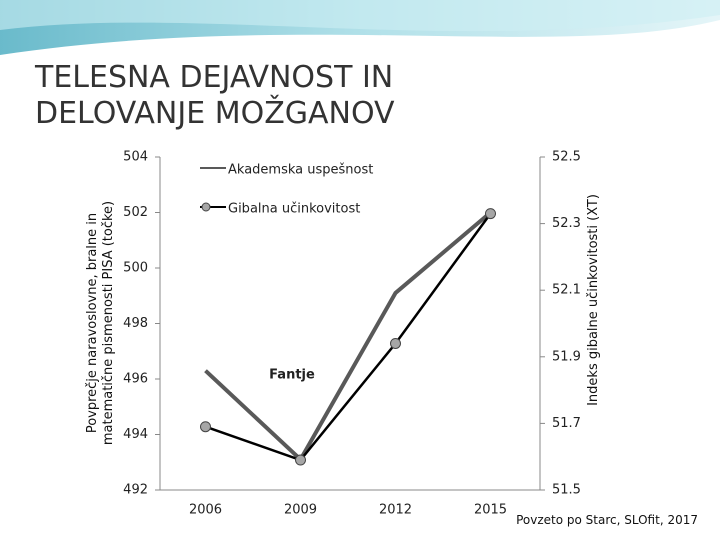 The height and width of the screenshot is (540, 720). What do you see at coordinates (607, 520) in the screenshot?
I see `source-note: Povzeto po Starc, SLOfit, 2017` at bounding box center [607, 520].